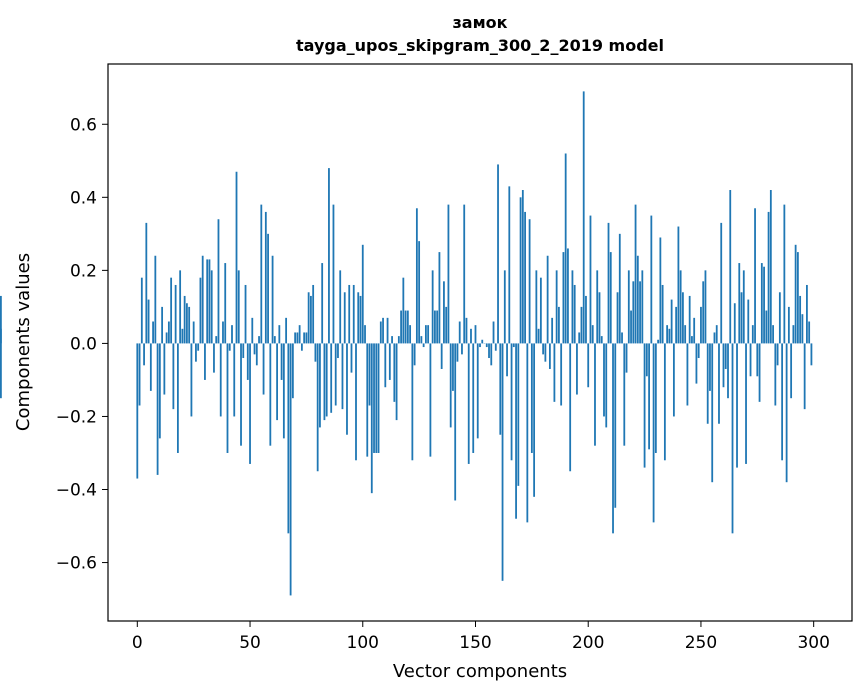  I want to click on x-axis-ticks: 0 50 100 150 200 250 300, so click(481, 637).